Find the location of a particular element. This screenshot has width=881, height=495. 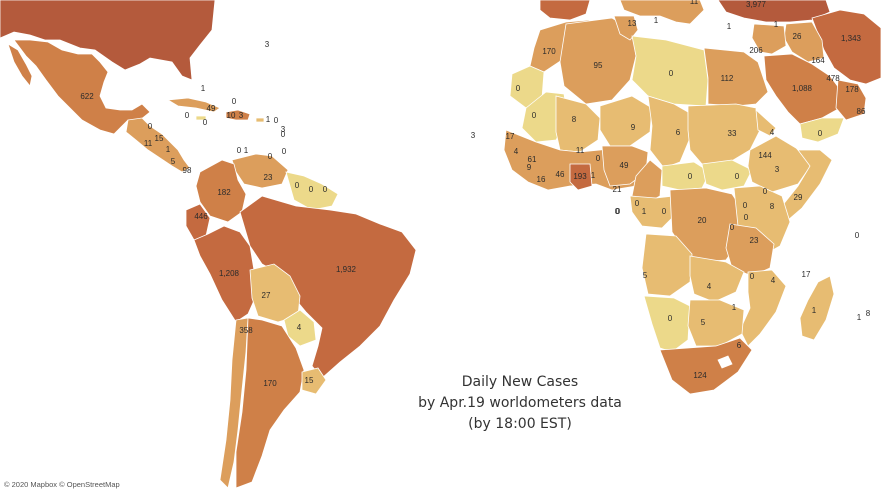

region-madagascar is located at coordinates (817, 308).